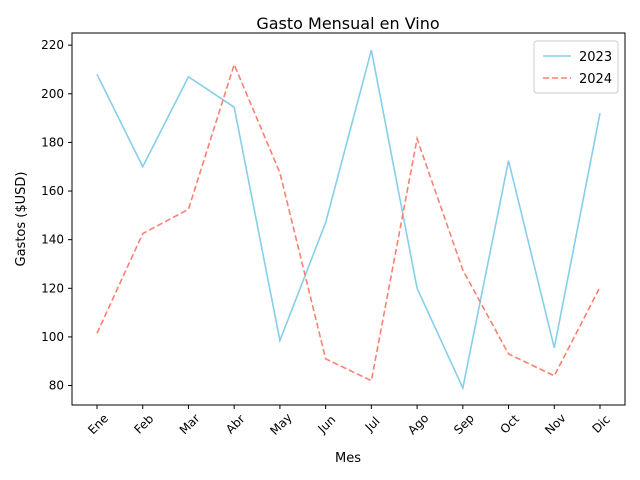  Describe the element at coordinates (595, 57) in the screenshot. I see `legend-label-2023: 2023` at that location.